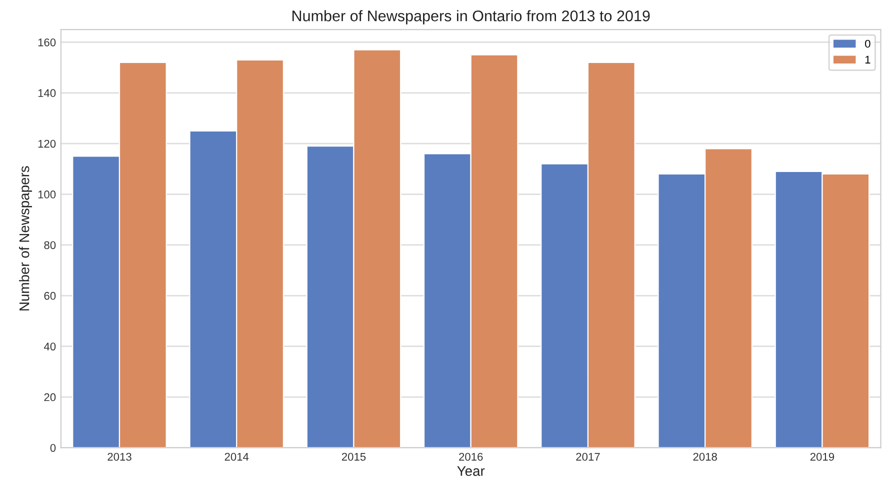 The height and width of the screenshot is (492, 896). What do you see at coordinates (471, 471) in the screenshot?
I see `x-axis-title: Year` at bounding box center [471, 471].